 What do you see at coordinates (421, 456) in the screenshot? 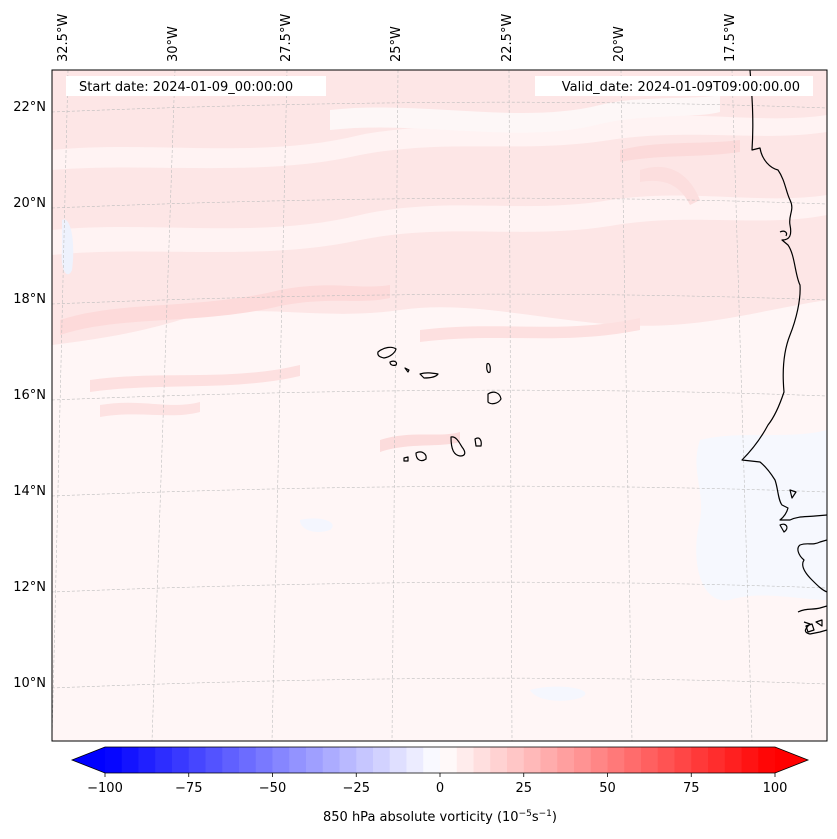
I see `island-fogo` at bounding box center [421, 456].